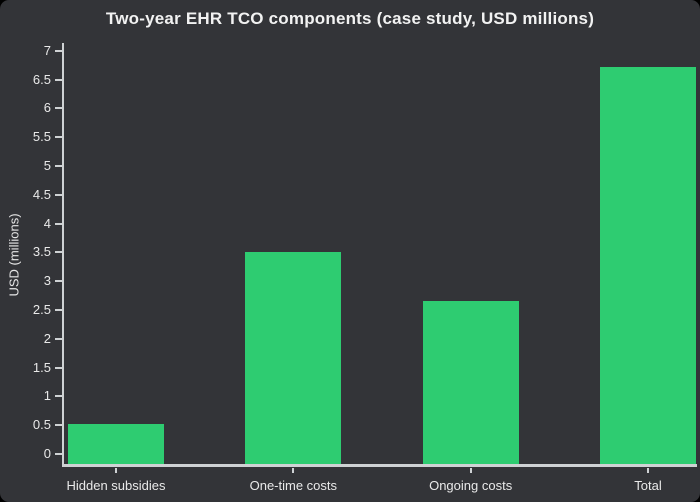 Image resolution: width=700 pixels, height=502 pixels. Describe the element at coordinates (47, 165) in the screenshot. I see `y-tick-label: 5` at that location.